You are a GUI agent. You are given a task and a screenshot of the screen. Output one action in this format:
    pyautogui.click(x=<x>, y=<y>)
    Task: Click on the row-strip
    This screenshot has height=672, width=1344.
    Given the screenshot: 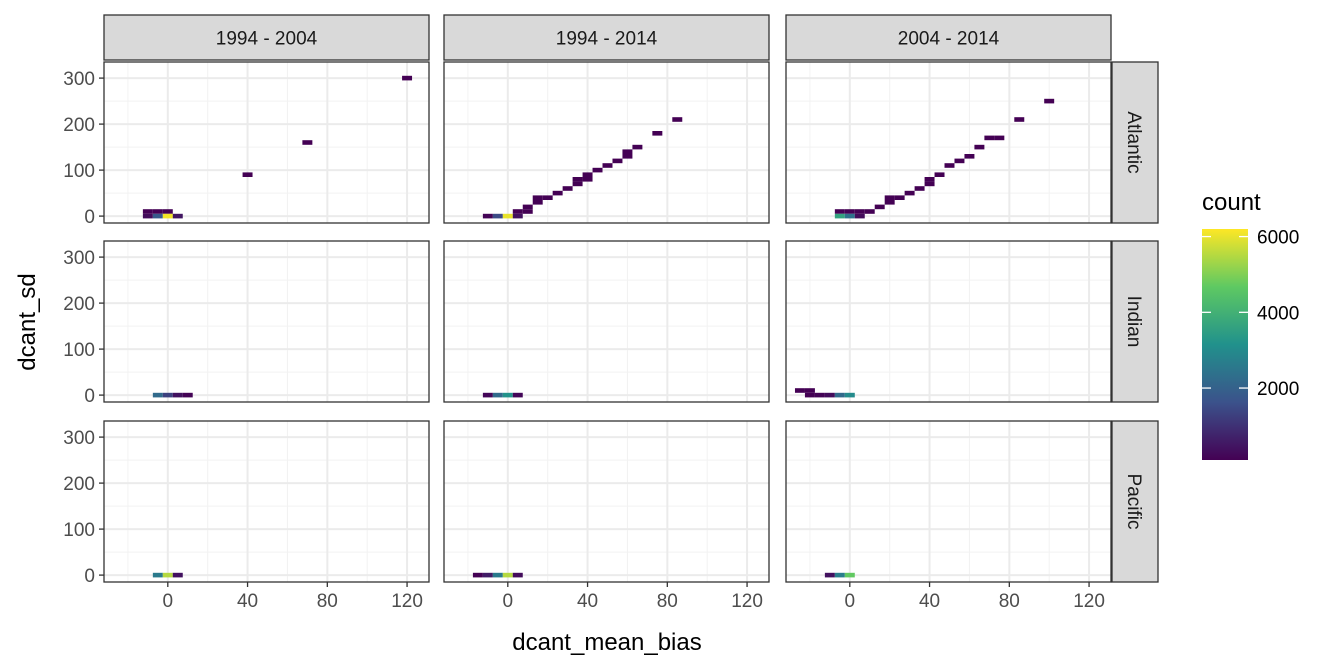 What is the action you would take?
    pyautogui.click(x=1135, y=142)
    